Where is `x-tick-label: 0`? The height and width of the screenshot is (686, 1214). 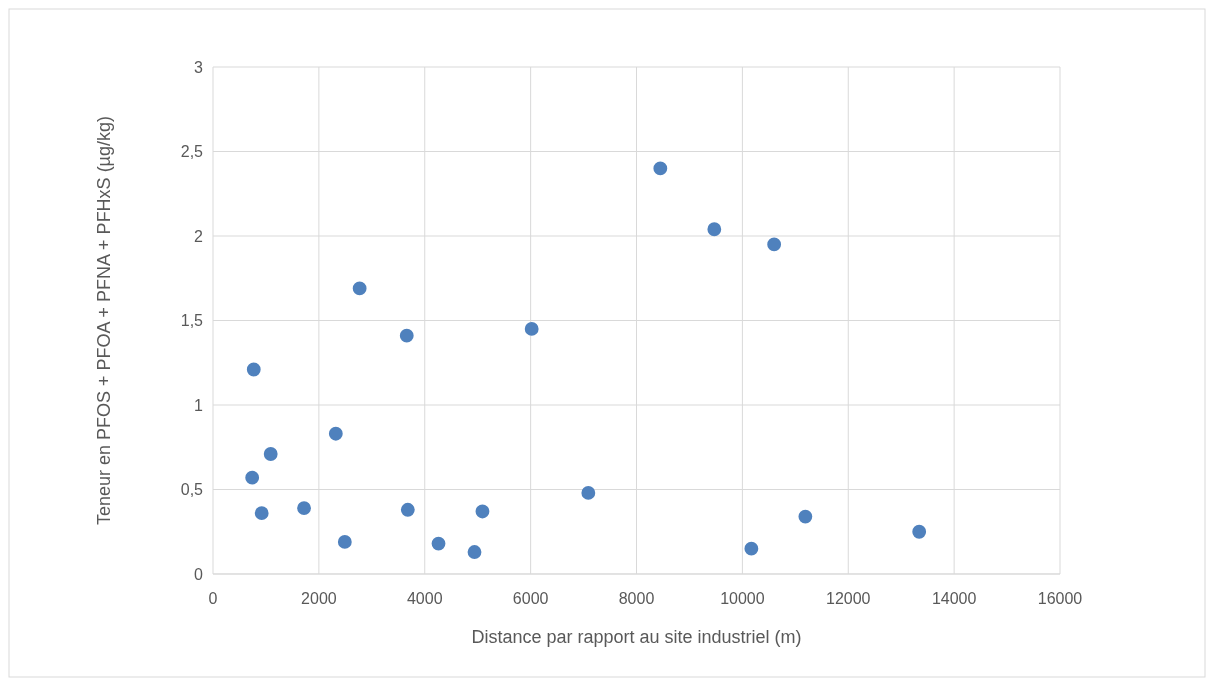 x-tick-label: 0 is located at coordinates (213, 598).